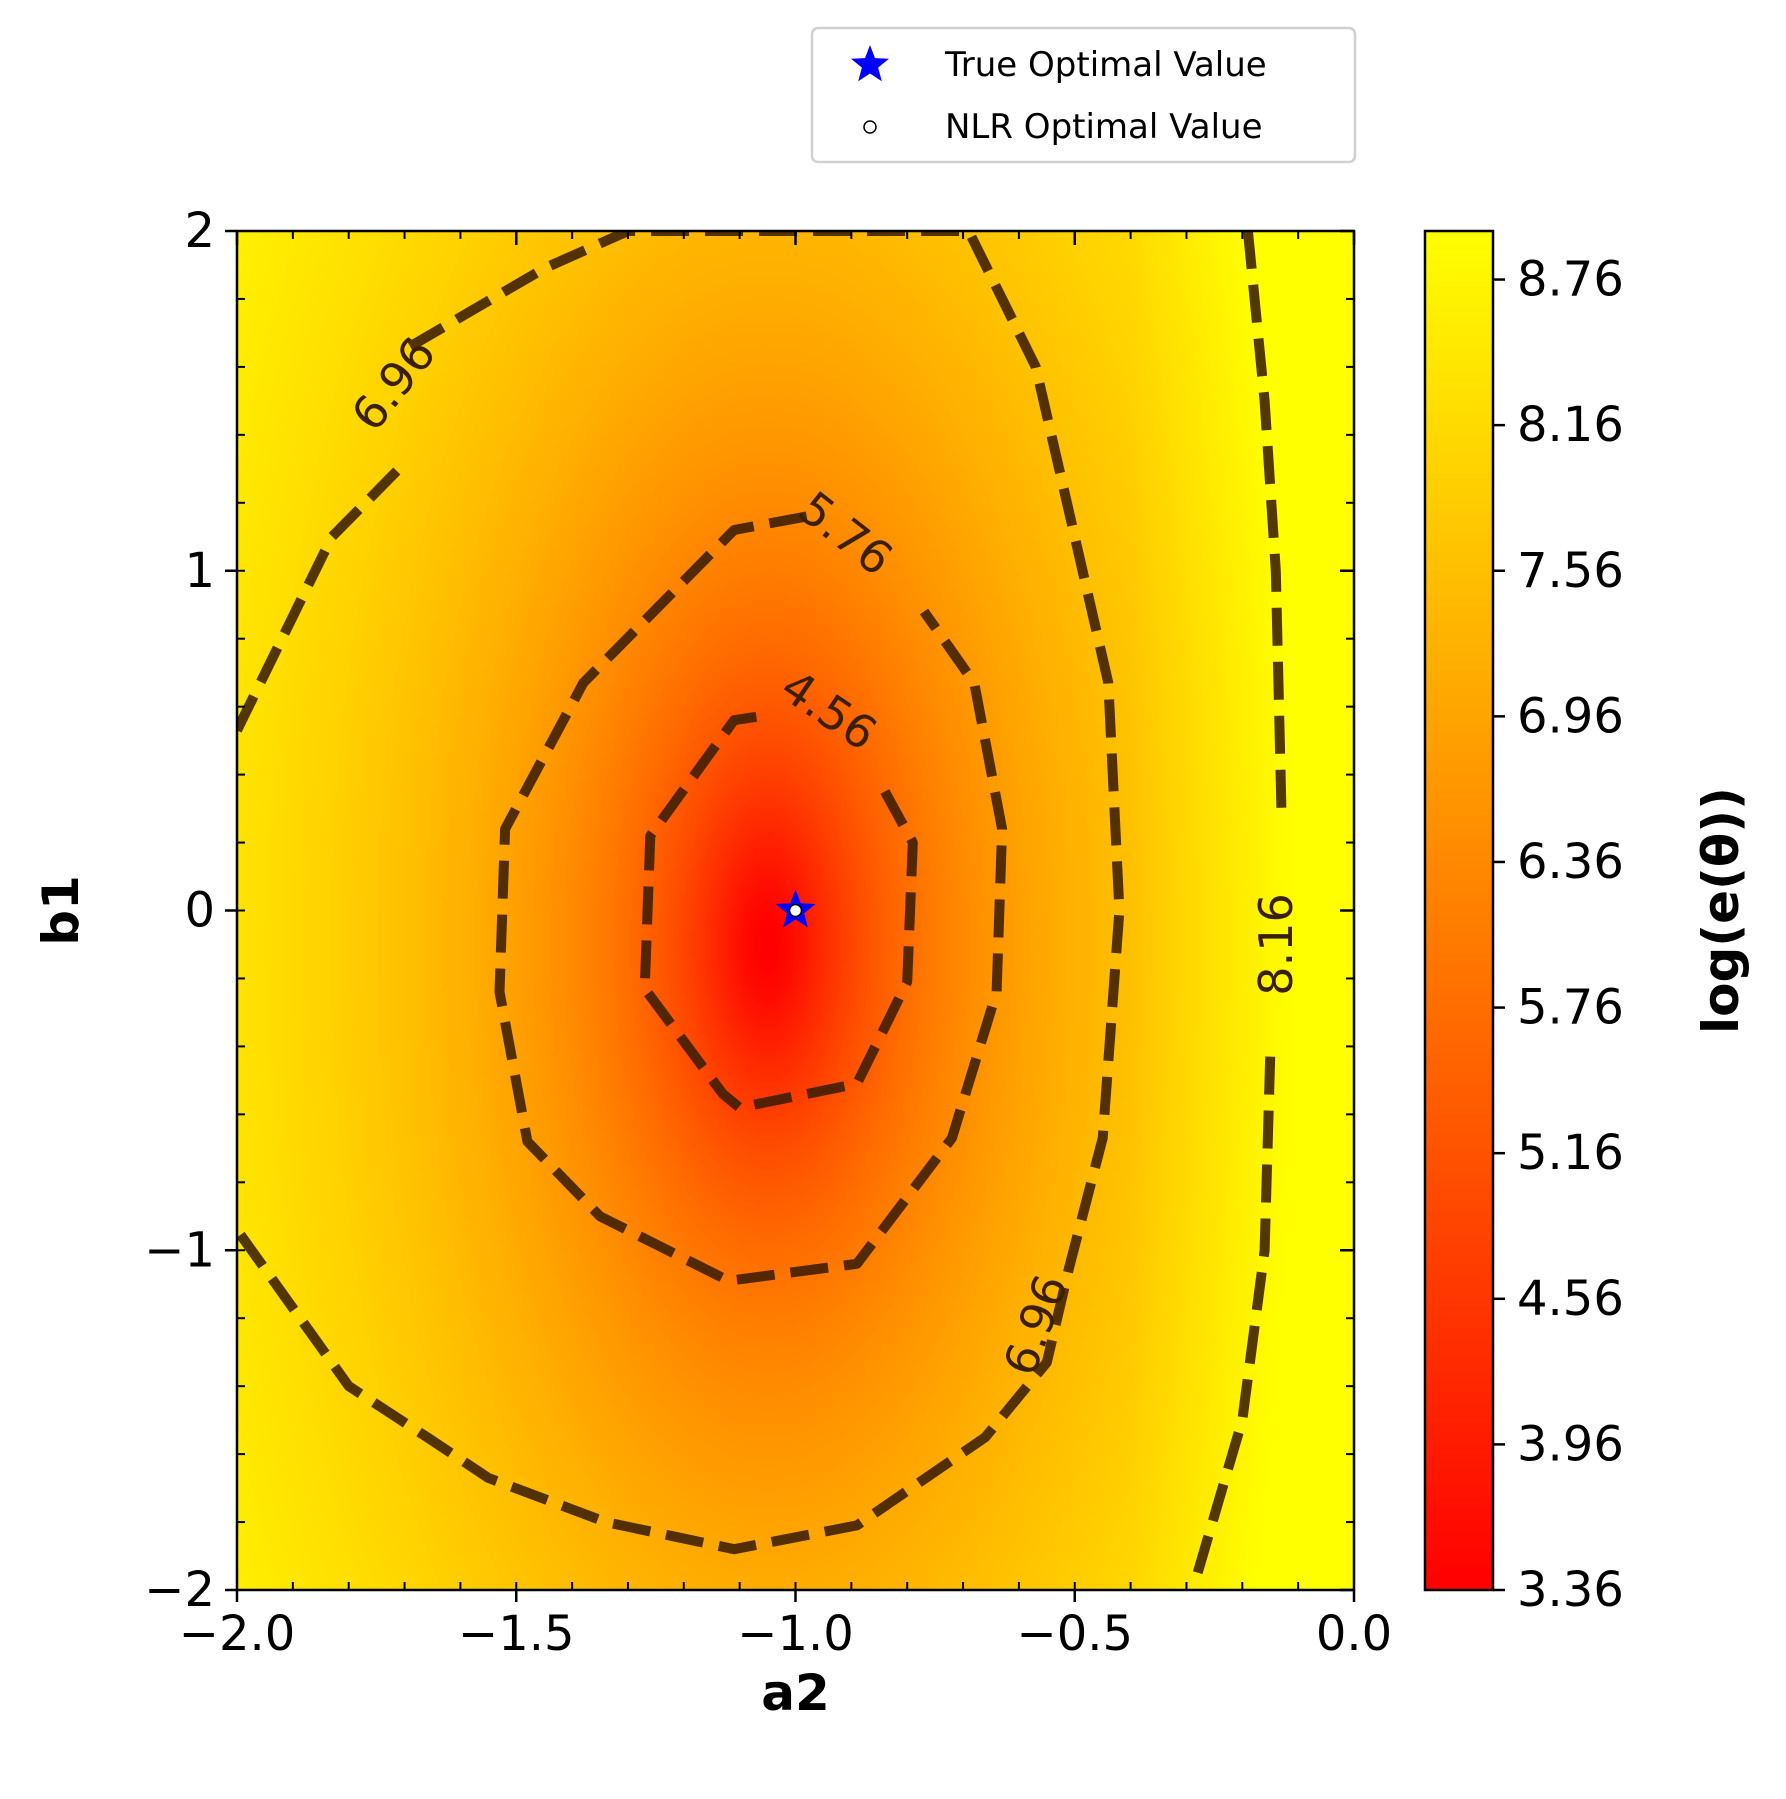 This screenshot has width=1786, height=1799. What do you see at coordinates (795, 1634) in the screenshot?
I see `x-tick-label: −1.0` at bounding box center [795, 1634].